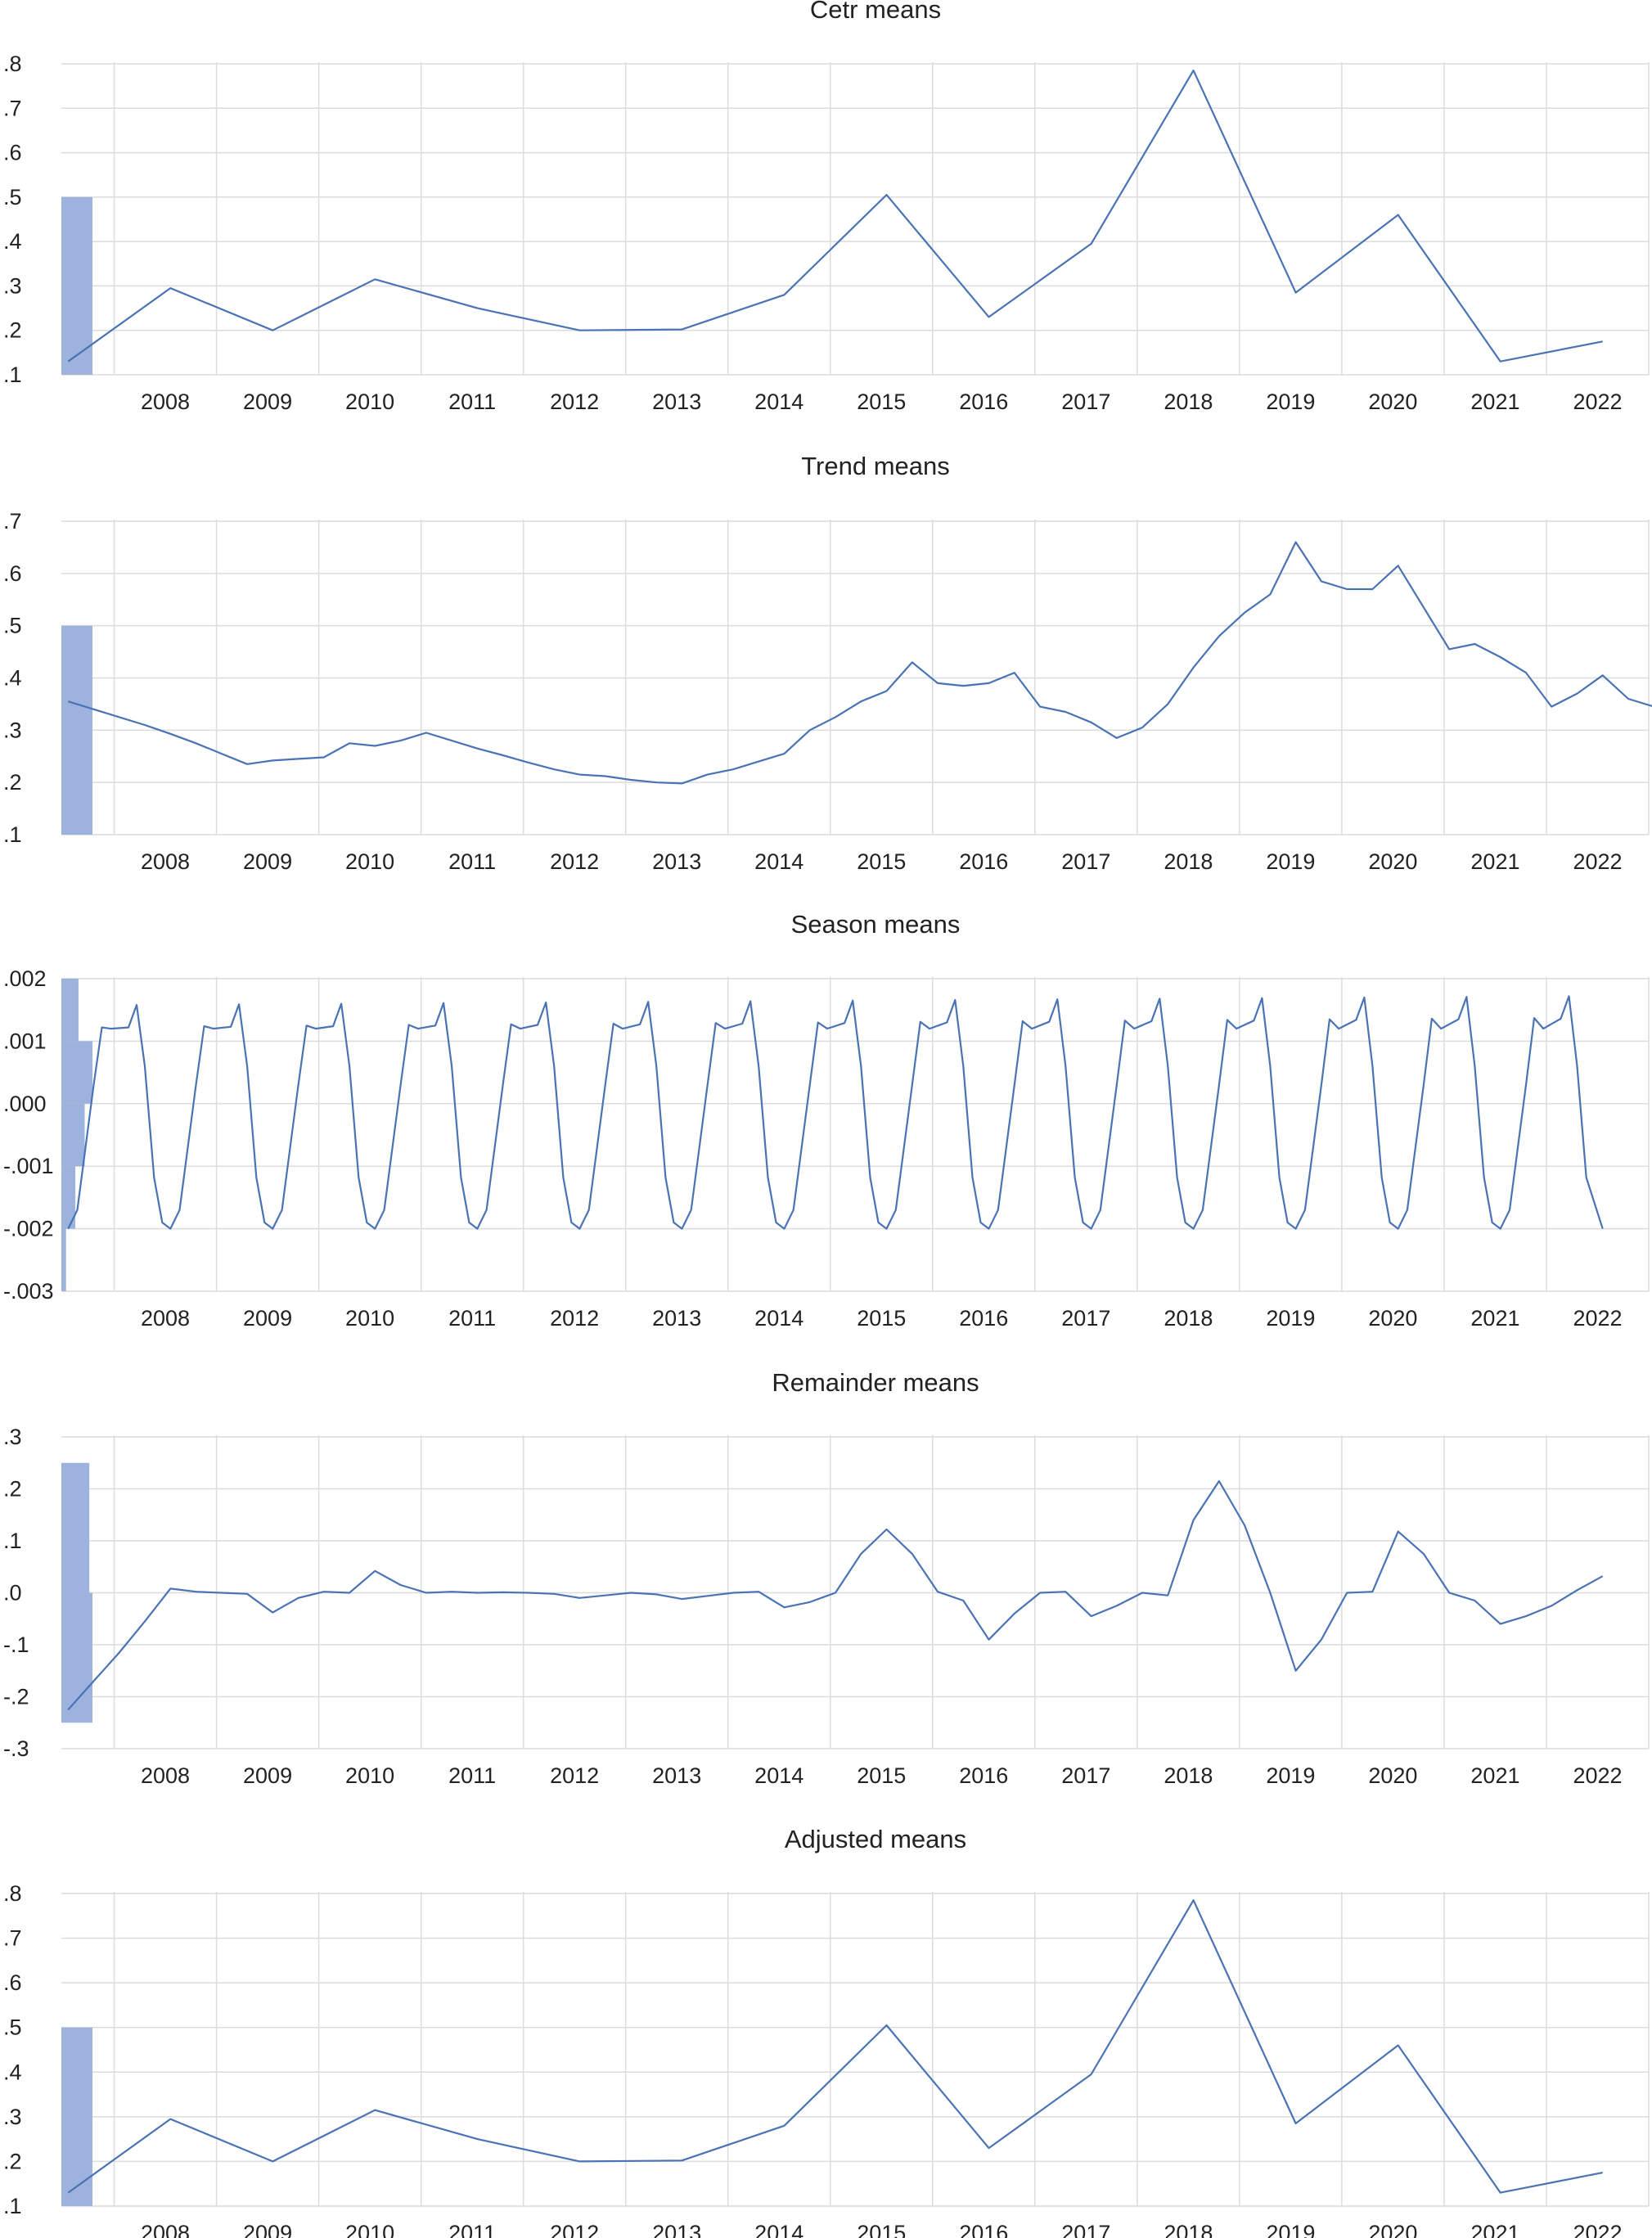 This screenshot has height=2238, width=1652. Describe the element at coordinates (25, 1041) in the screenshot. I see `y-tick-label: .001` at that location.